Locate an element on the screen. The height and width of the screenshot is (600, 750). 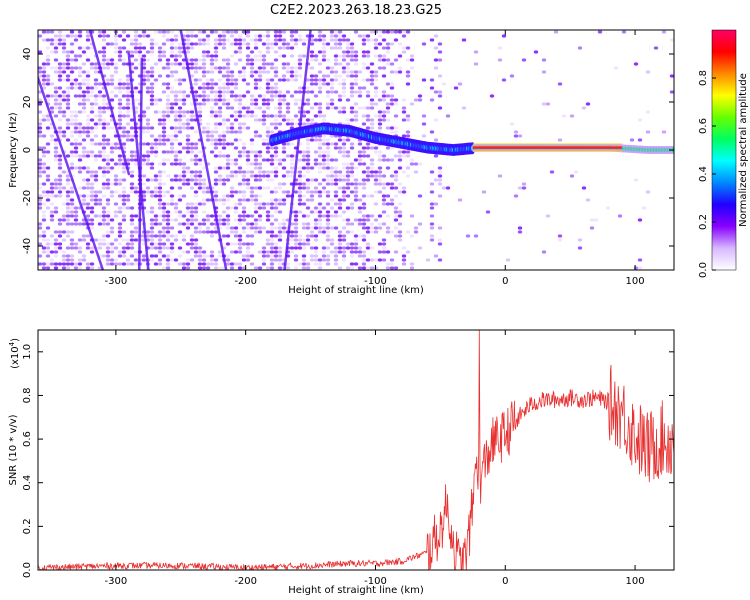
heatmap-x-label: Height of straight line (km) is located at coordinates (356, 290).